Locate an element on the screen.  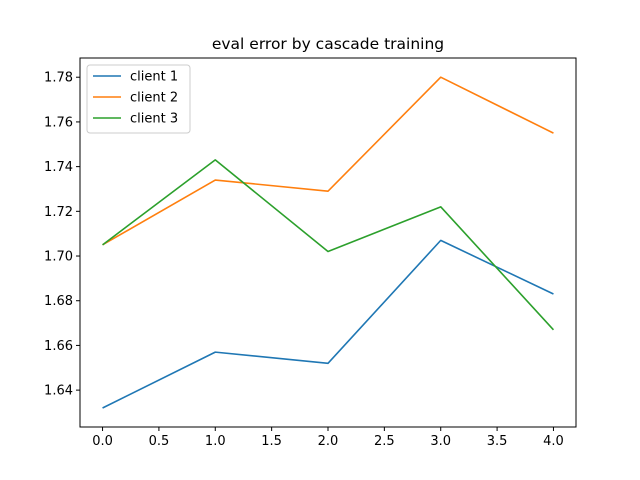
x-tick-label: 1.5 is located at coordinates (271, 441).